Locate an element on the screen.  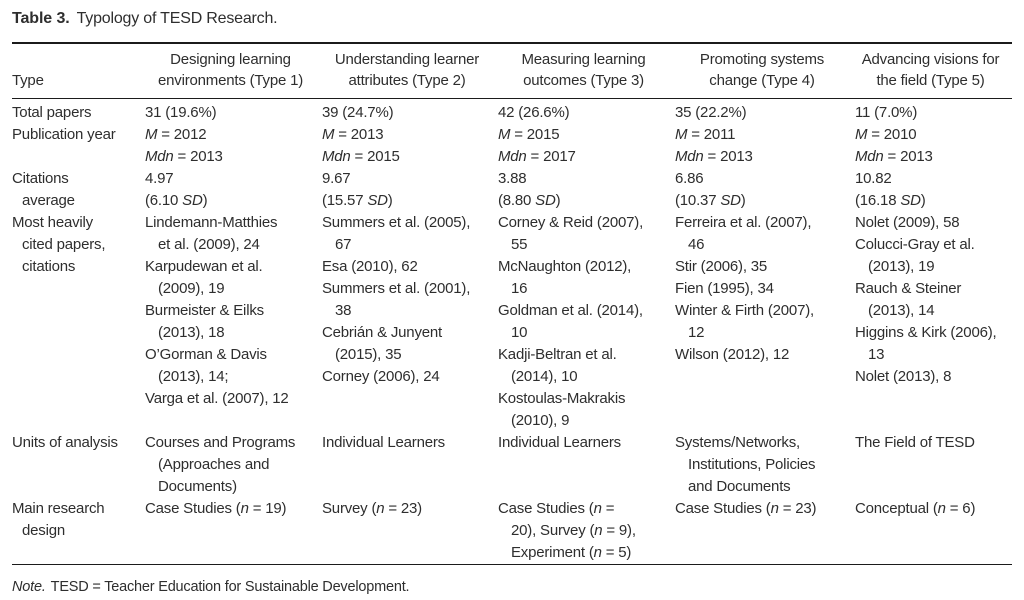
cell-line: Mdn = 2013 is located at coordinates (184, 156).